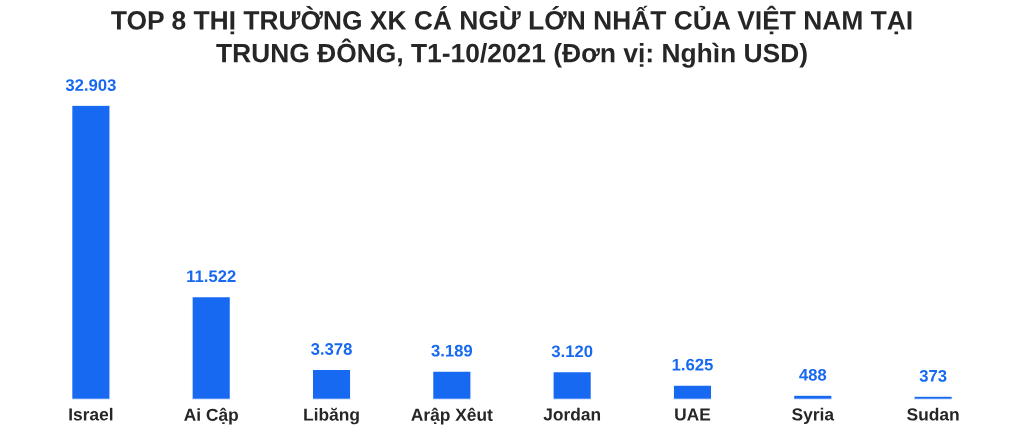  I want to click on x-tick-label: Arập Xêut, so click(452, 416).